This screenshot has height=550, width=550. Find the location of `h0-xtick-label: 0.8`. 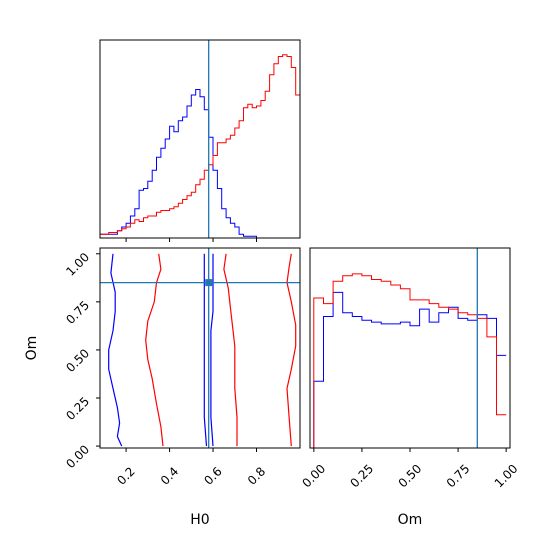

h0-xtick-label: 0.8 is located at coordinates (256, 475).